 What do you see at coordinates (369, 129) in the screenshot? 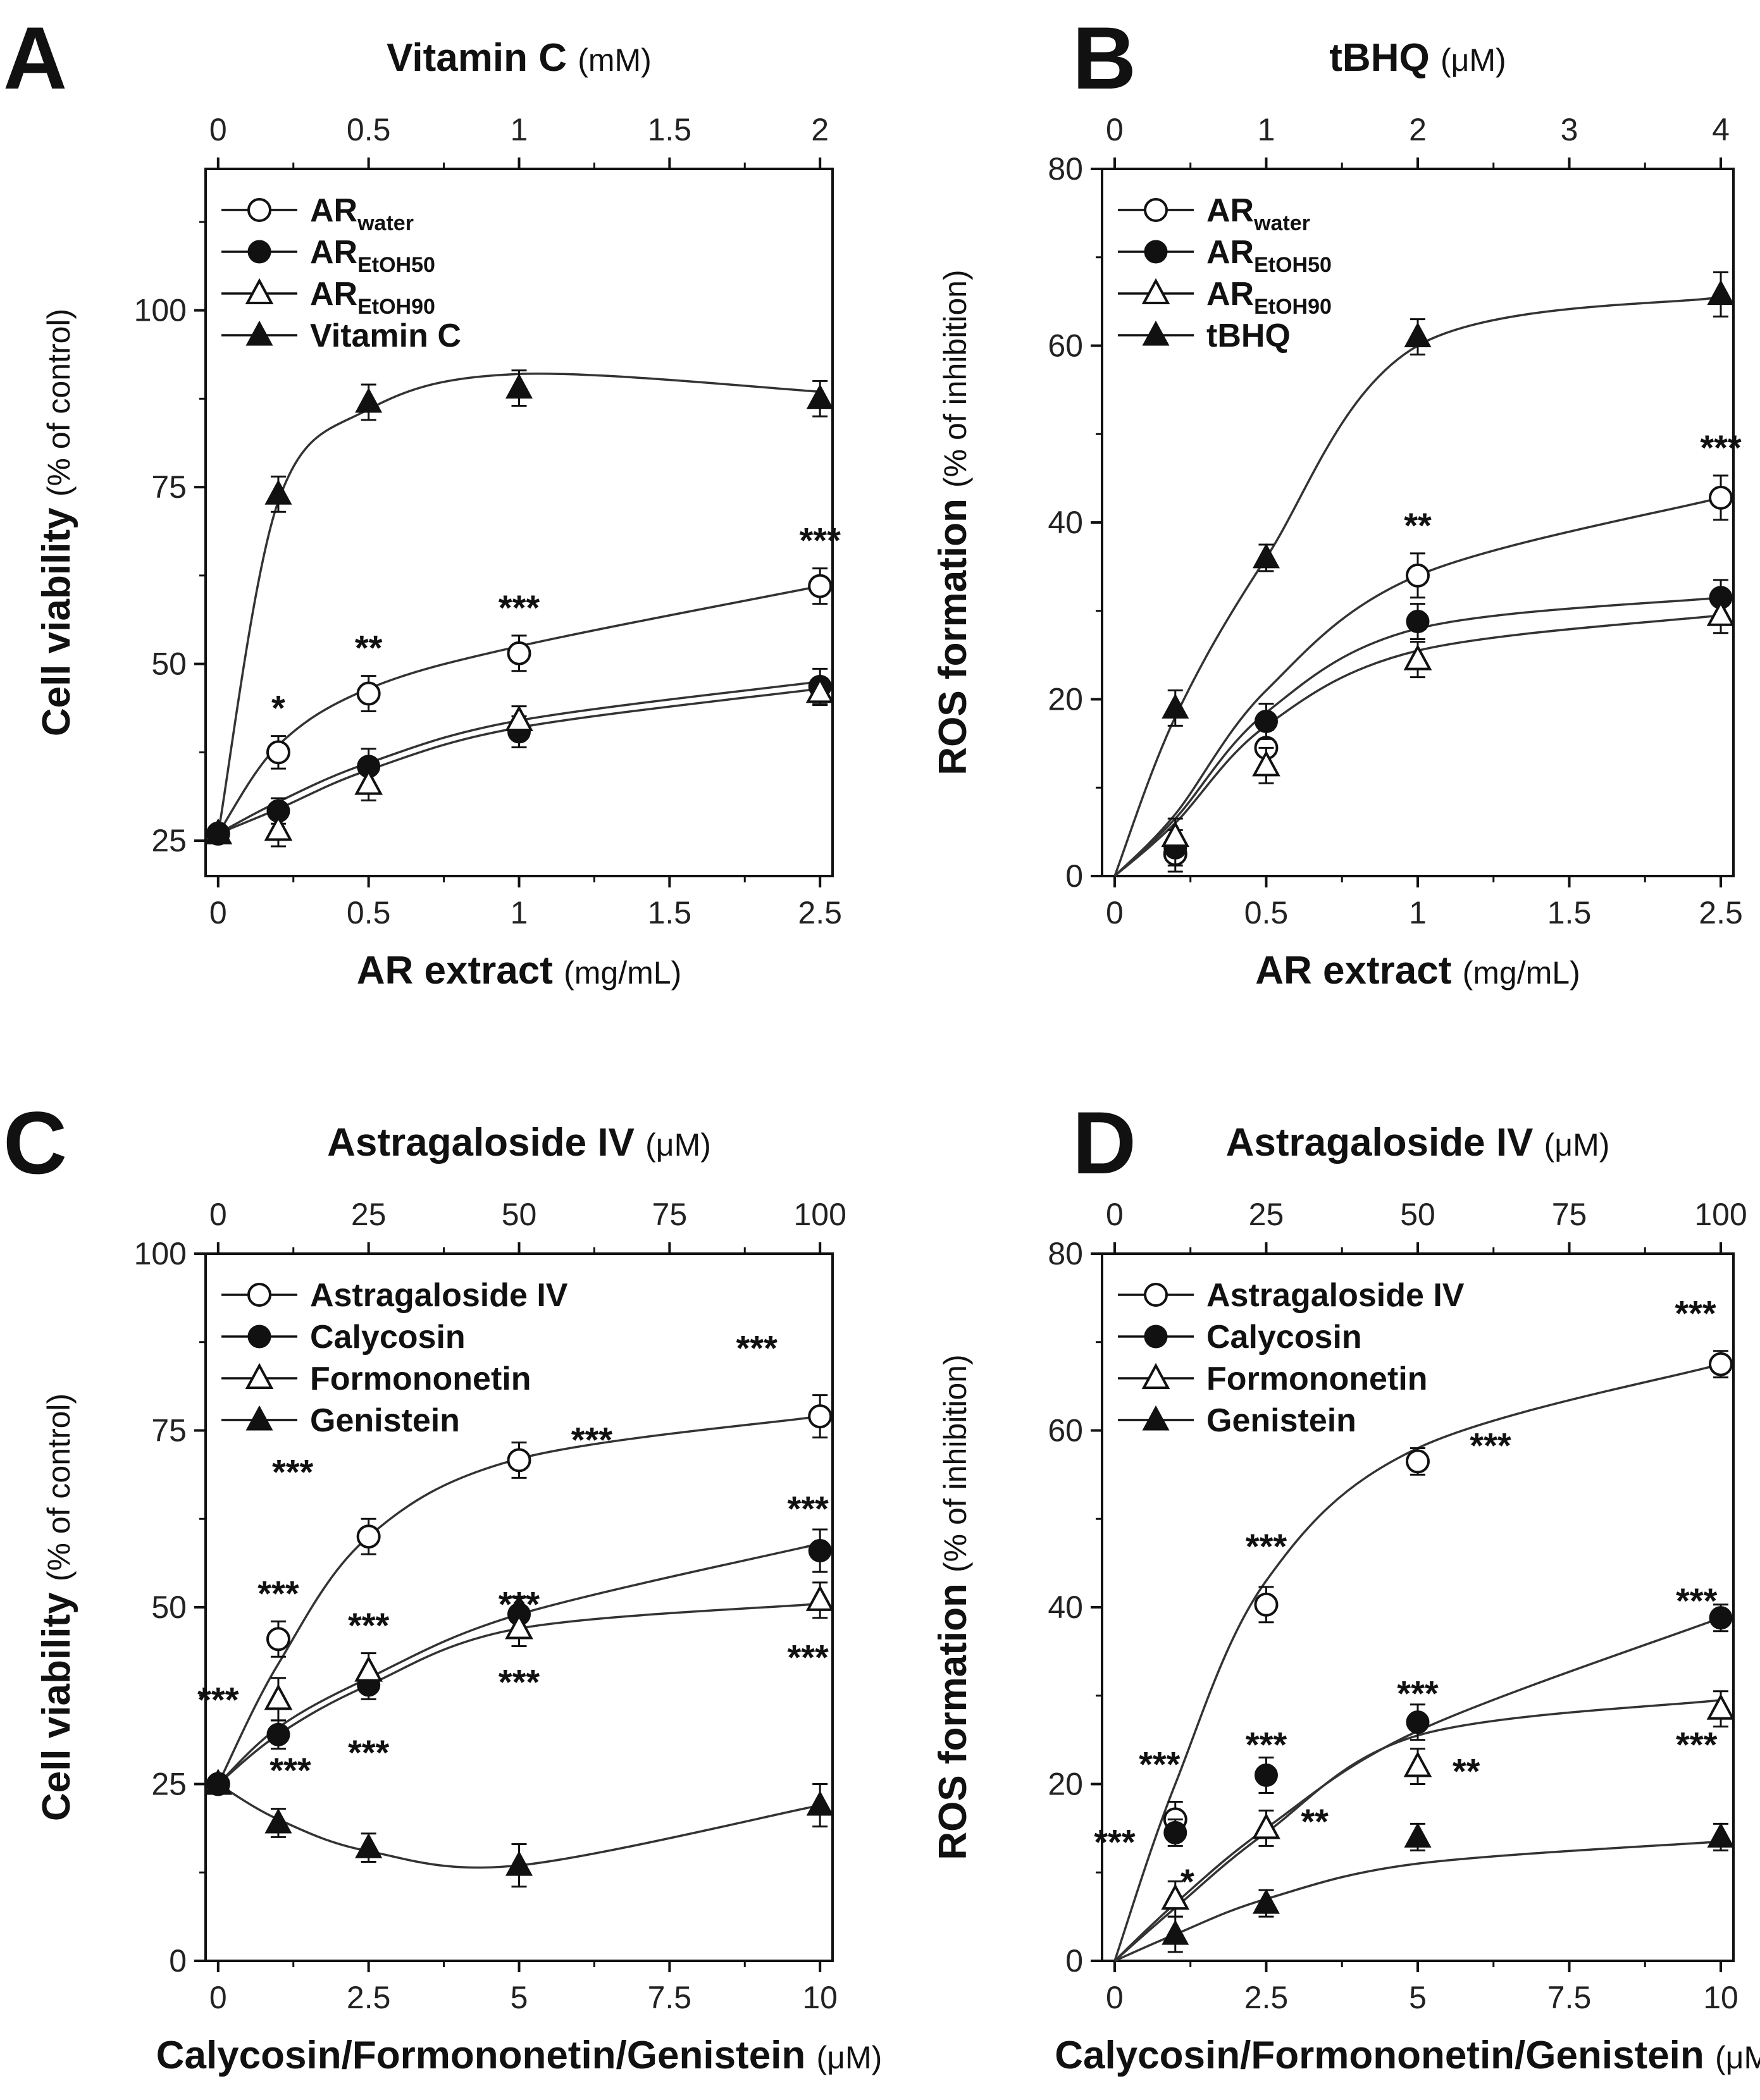
I see `top-tick-label: 0.5` at bounding box center [369, 129].